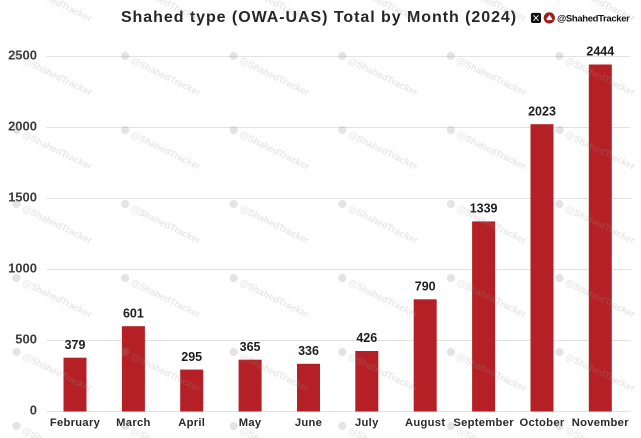 This screenshot has width=641, height=438. What do you see at coordinates (308, 423) in the screenshot?
I see `svg-text: June` at bounding box center [308, 423].